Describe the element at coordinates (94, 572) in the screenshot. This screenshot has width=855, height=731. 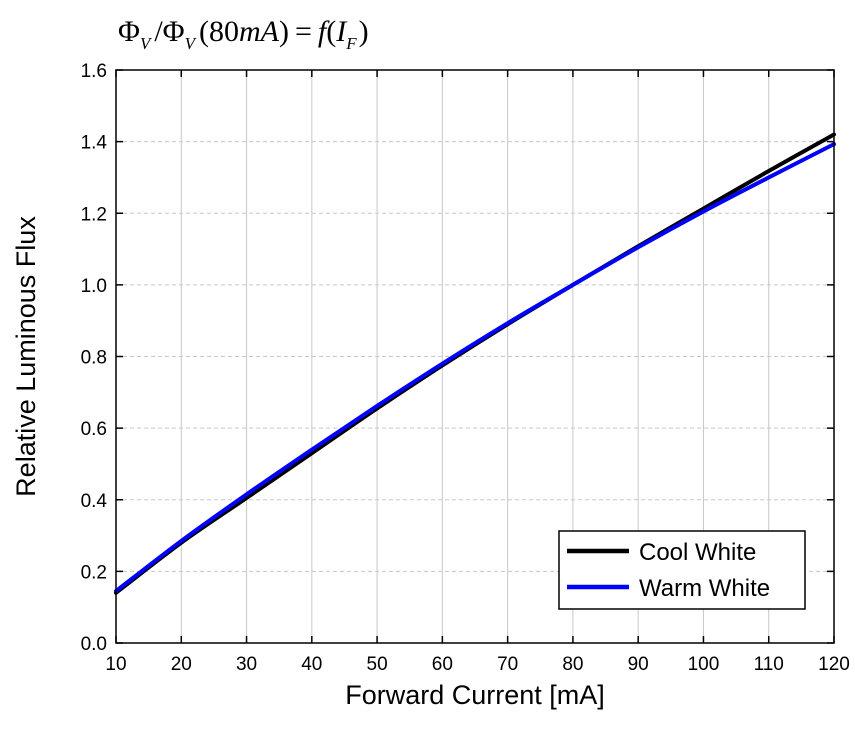
I see `y-tick-label: 0.2` at that location.